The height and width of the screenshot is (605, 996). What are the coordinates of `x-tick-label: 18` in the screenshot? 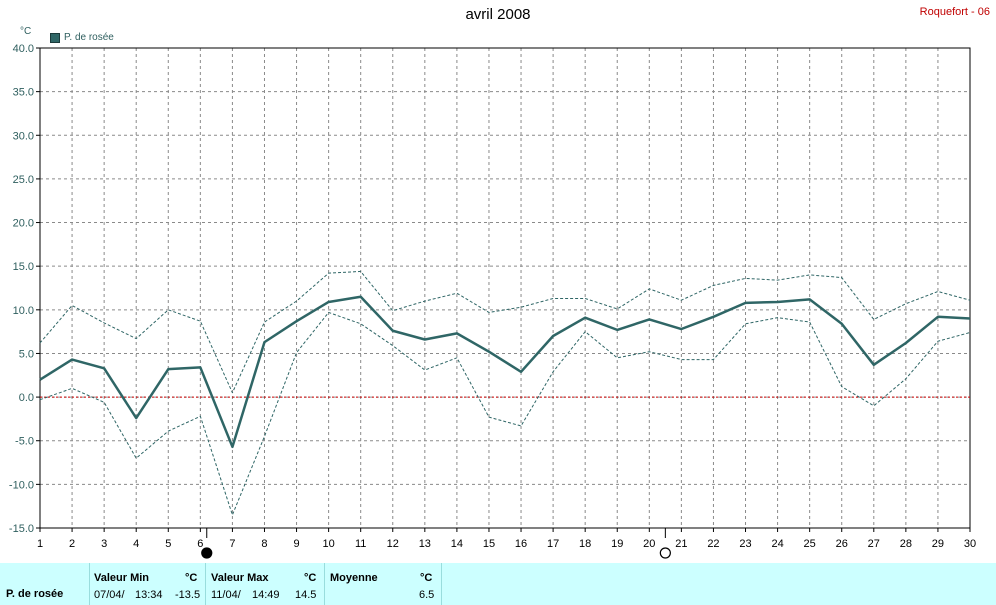 It's located at (585, 544).